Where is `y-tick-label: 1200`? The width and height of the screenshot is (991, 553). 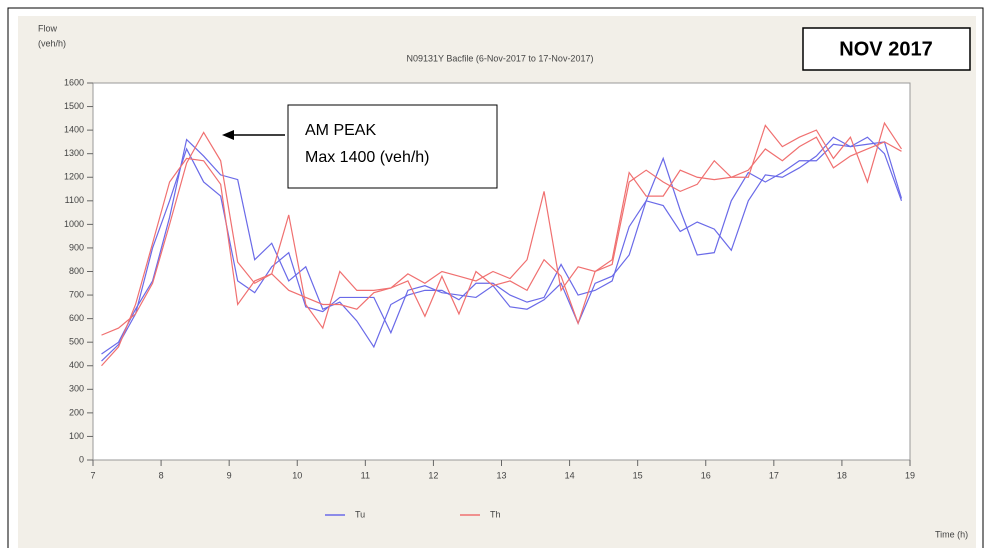
y-tick-label: 1200 is located at coordinates (74, 177).